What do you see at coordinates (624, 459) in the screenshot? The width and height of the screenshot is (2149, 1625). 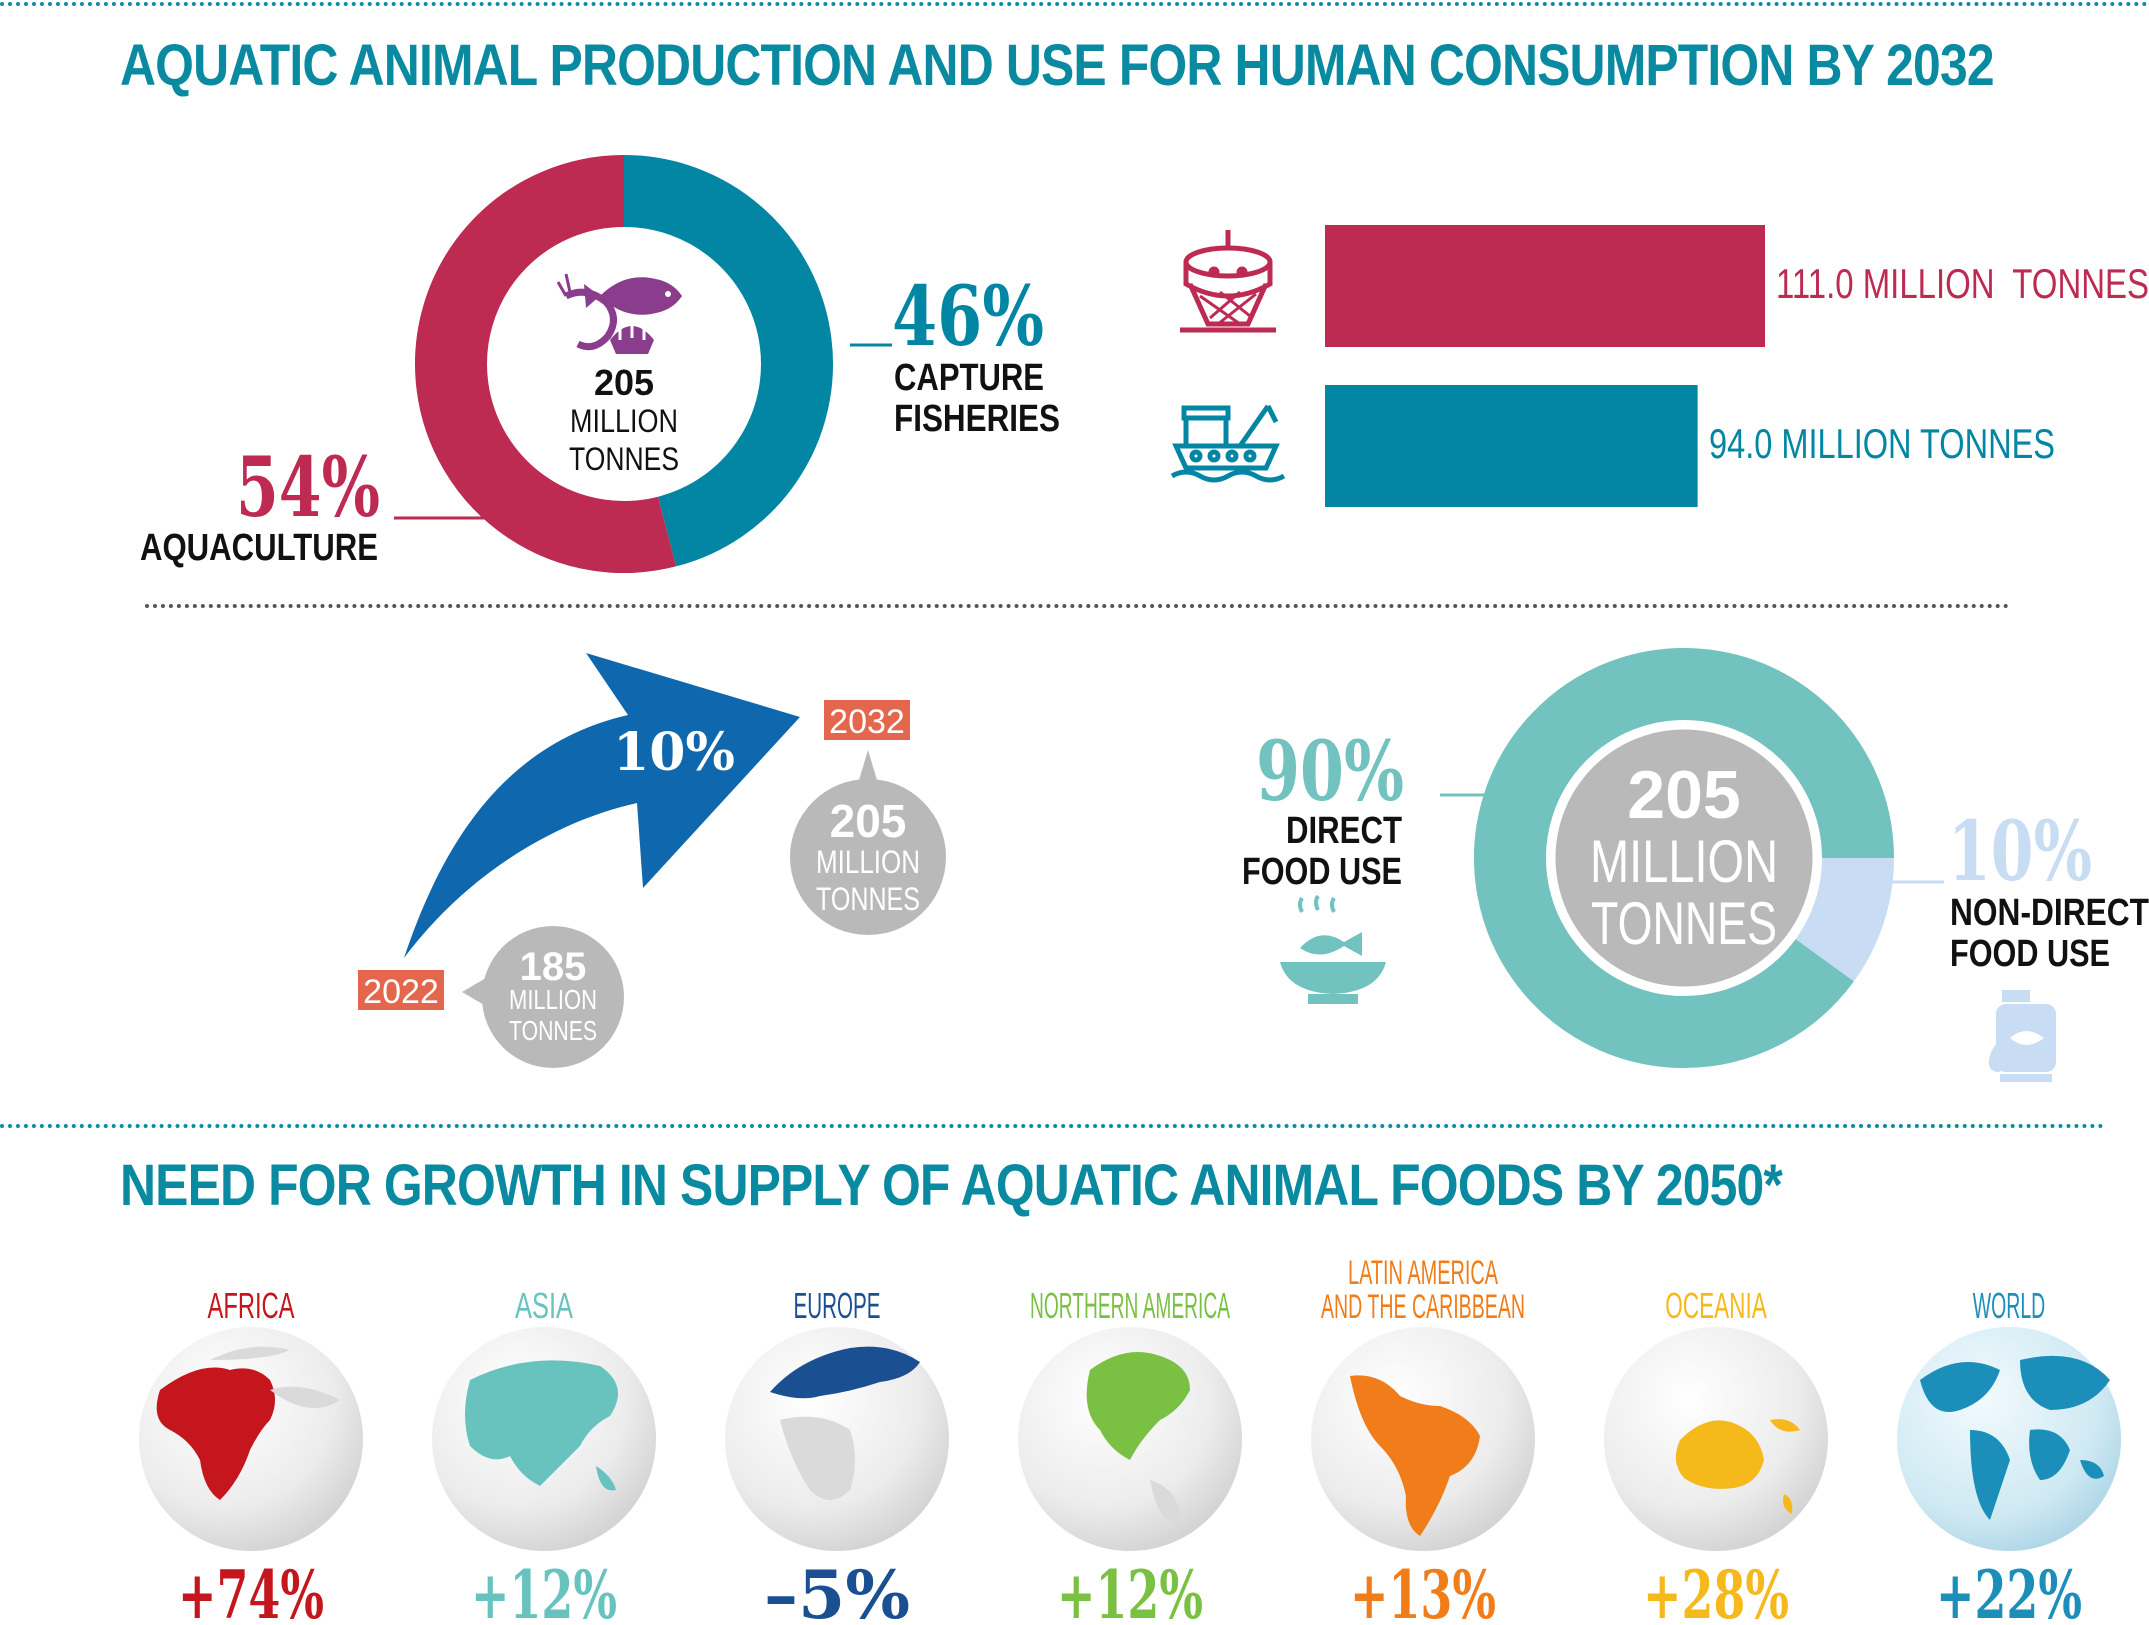 I see `donut1-center-line2: TONNES` at bounding box center [624, 459].